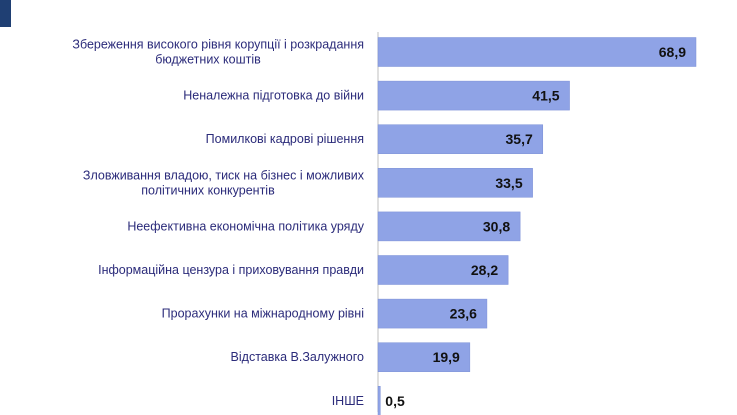 Image resolution: width=737 pixels, height=415 pixels. I want to click on category-label-6: Прорахунки на міжнародному рівні, so click(263, 314).